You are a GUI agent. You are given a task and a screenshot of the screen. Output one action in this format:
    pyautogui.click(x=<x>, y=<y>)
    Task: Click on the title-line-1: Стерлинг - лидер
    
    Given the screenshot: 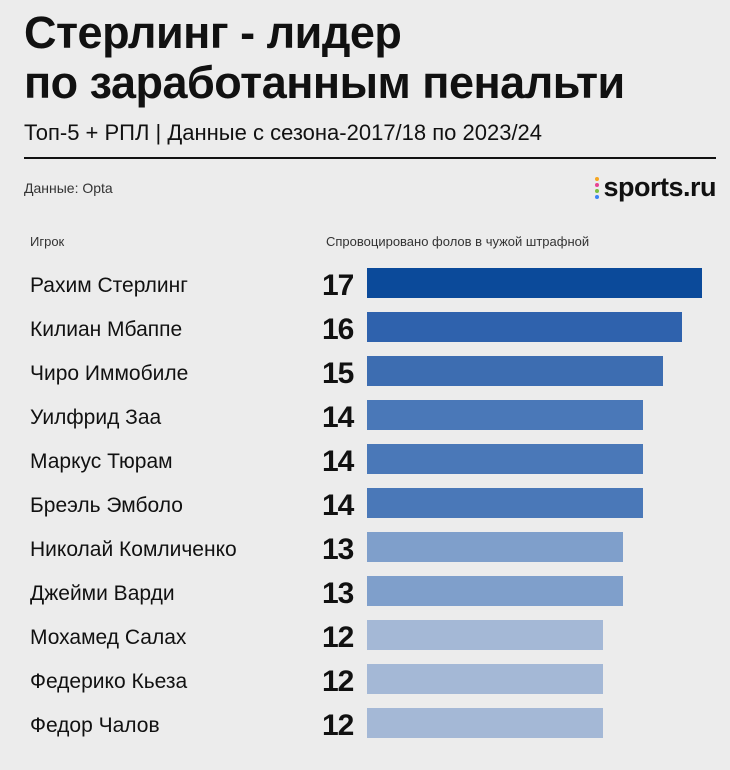 What is the action you would take?
    pyautogui.click(x=369, y=33)
    